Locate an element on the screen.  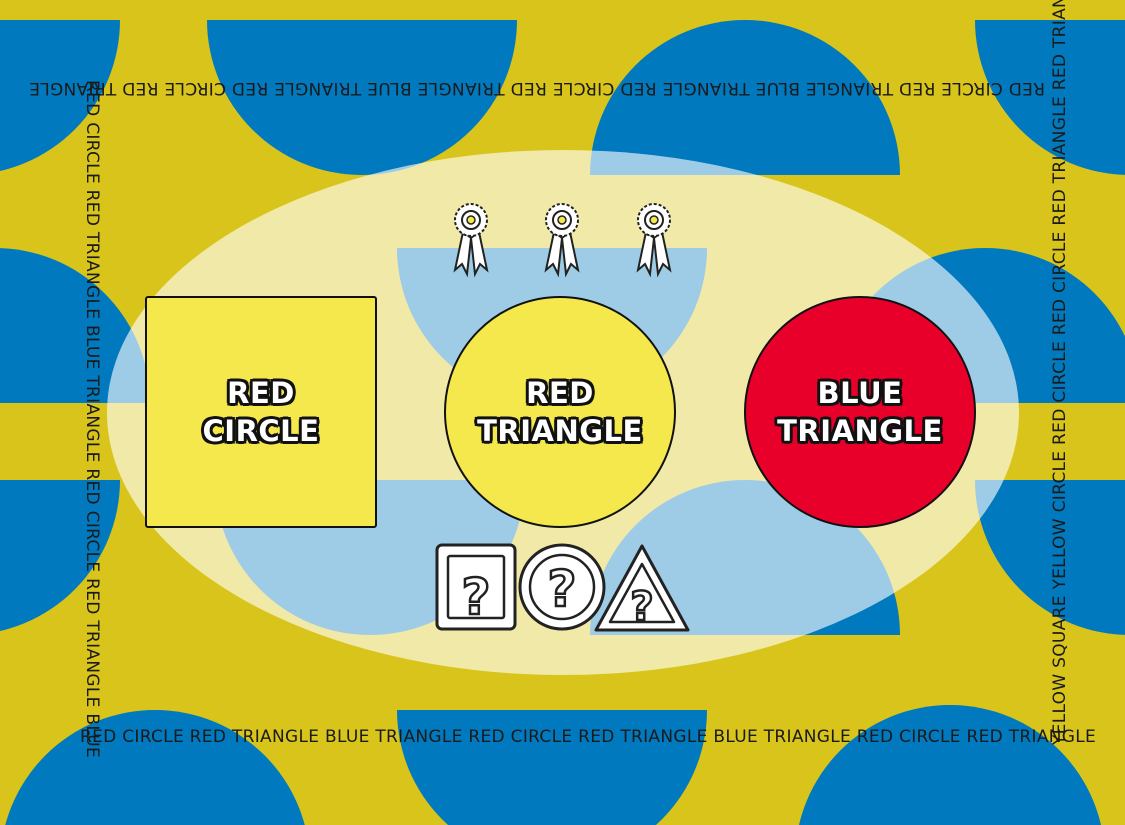
answer-card-yellow-square: RED CIRCLE is located at coordinates (261, 412).